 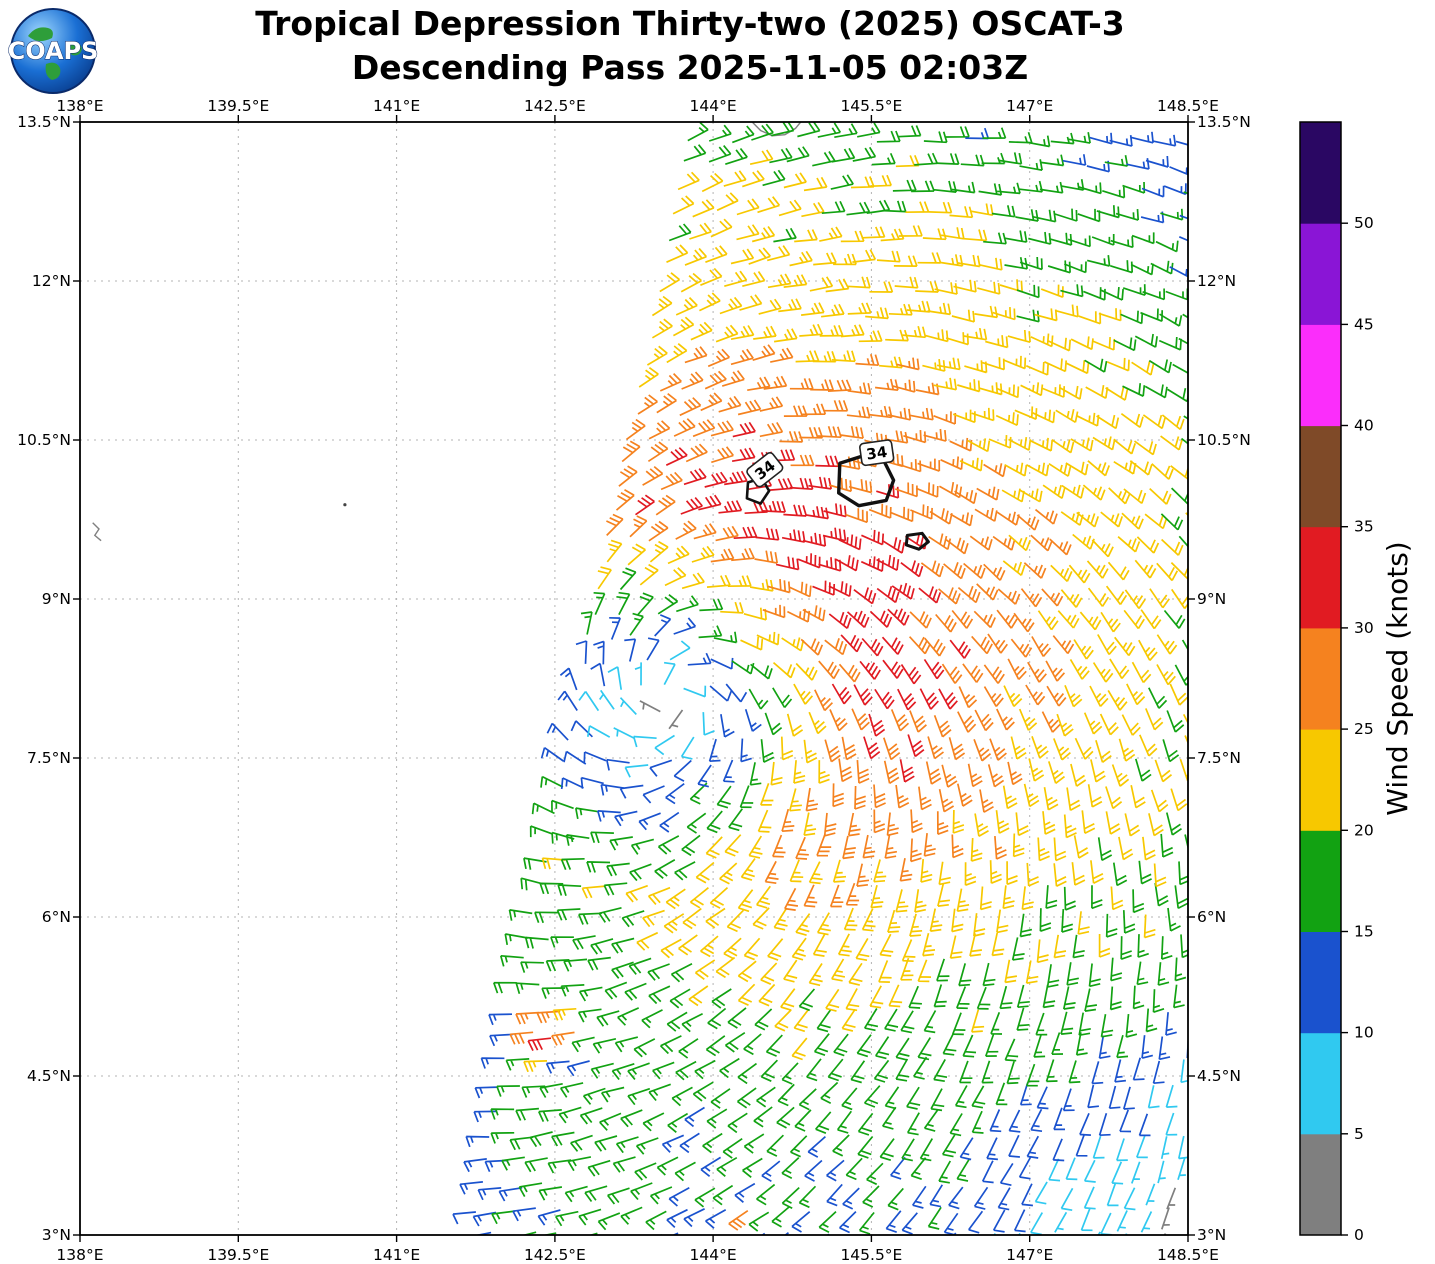 What do you see at coordinates (1219, 1076) in the screenshot?
I see `y-tick-label: 4.5°N` at bounding box center [1219, 1076].